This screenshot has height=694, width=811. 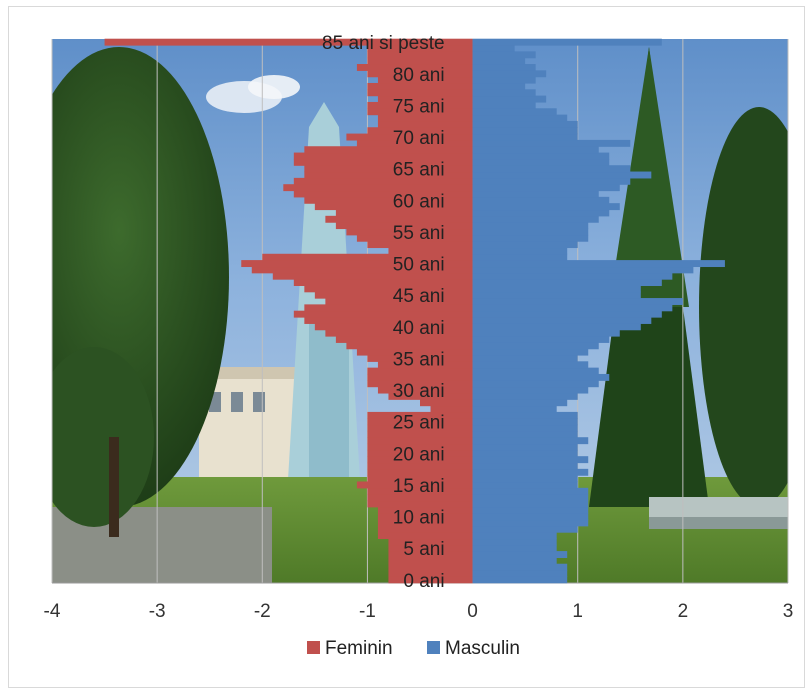 I want to click on x-tick-label-1: -3, so click(x=157, y=611).